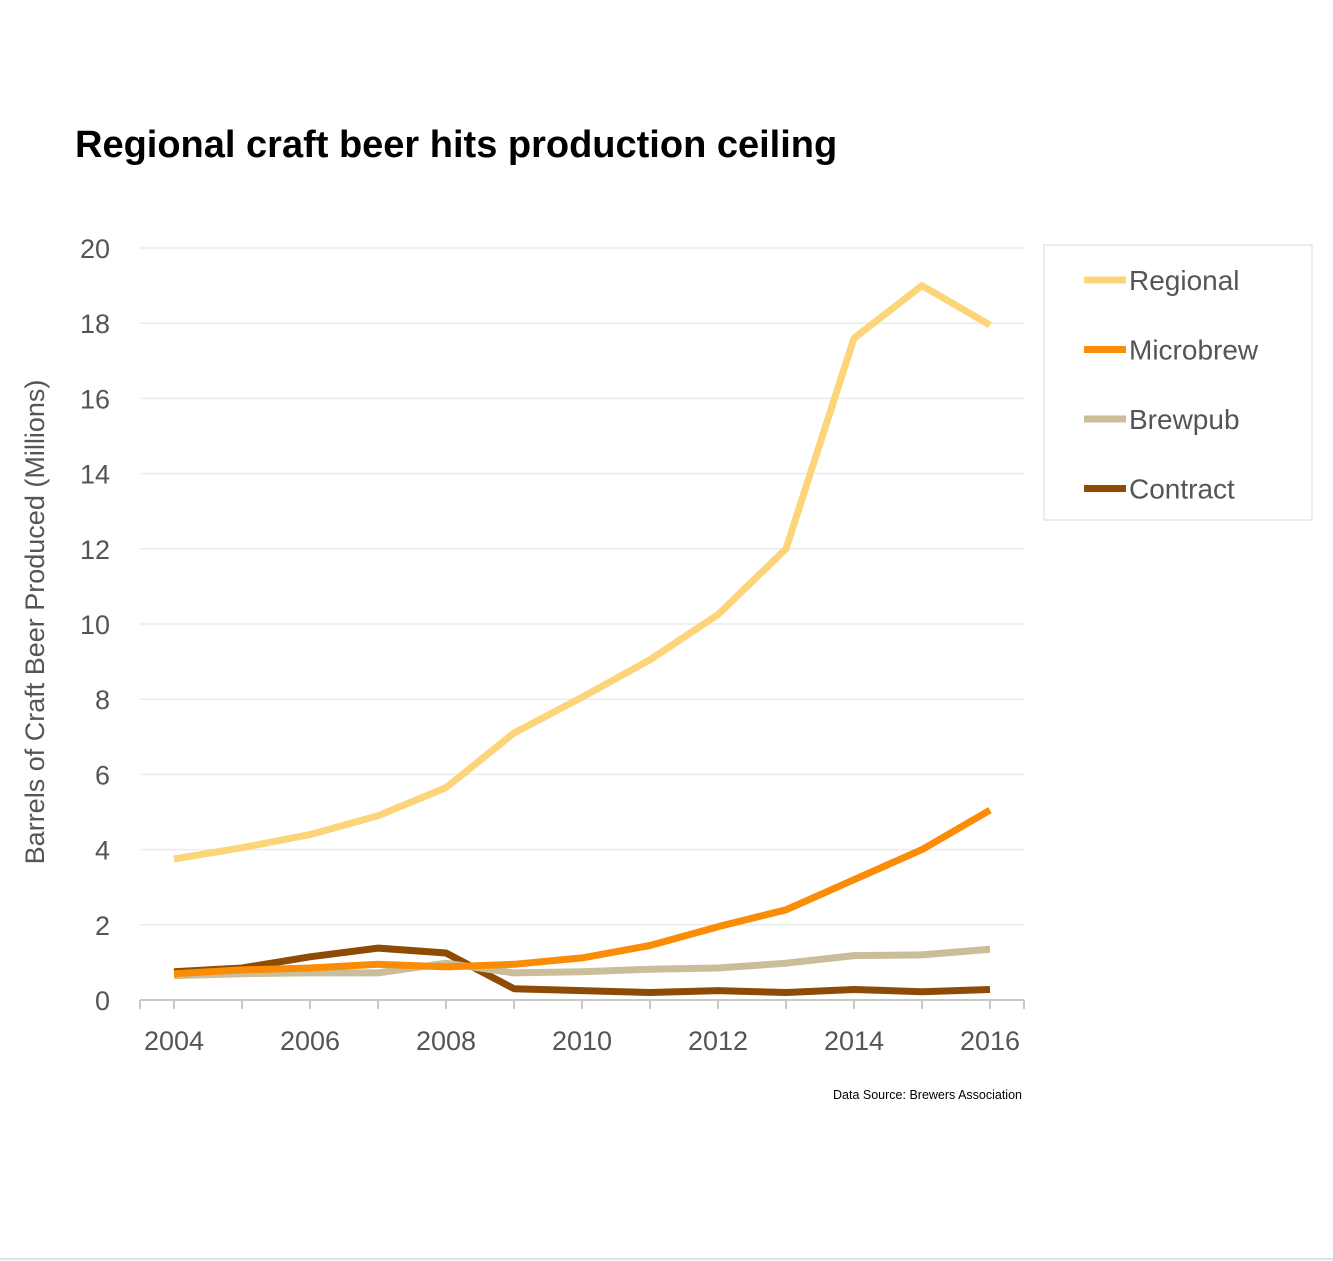 The image size is (1333, 1261). Describe the element at coordinates (990, 1041) in the screenshot. I see `x-tick-label: 2016` at that location.